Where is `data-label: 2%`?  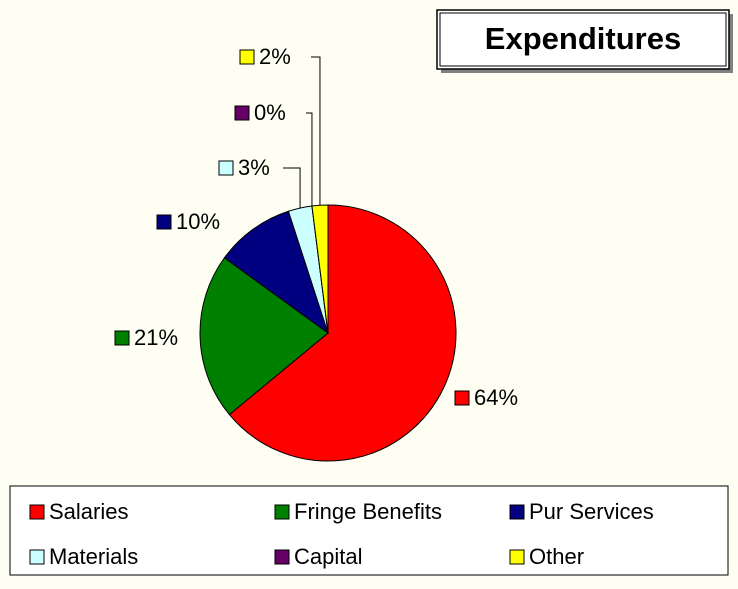
data-label: 2% is located at coordinates (275, 56).